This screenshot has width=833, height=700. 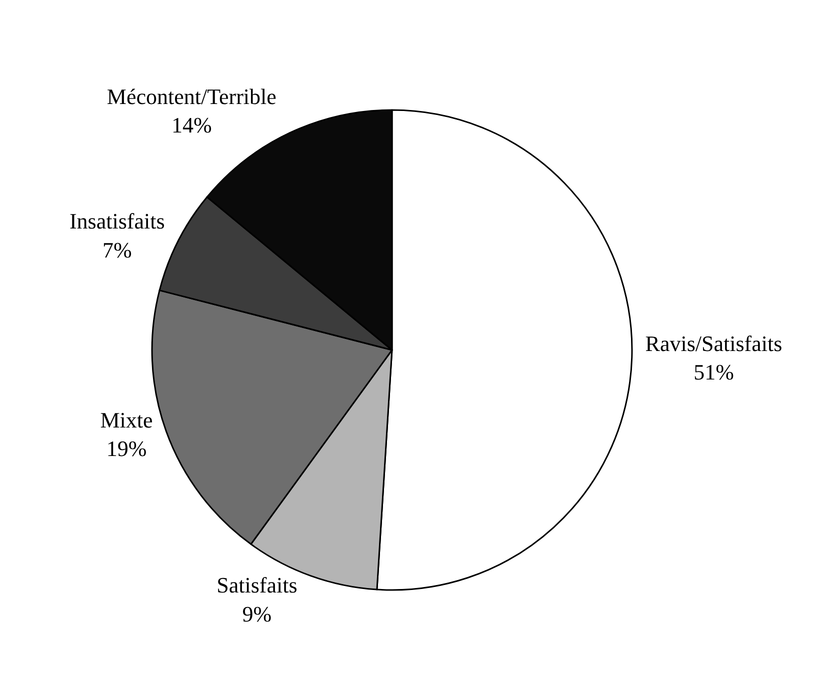 I want to click on data-label: 7%, so click(x=117, y=249).